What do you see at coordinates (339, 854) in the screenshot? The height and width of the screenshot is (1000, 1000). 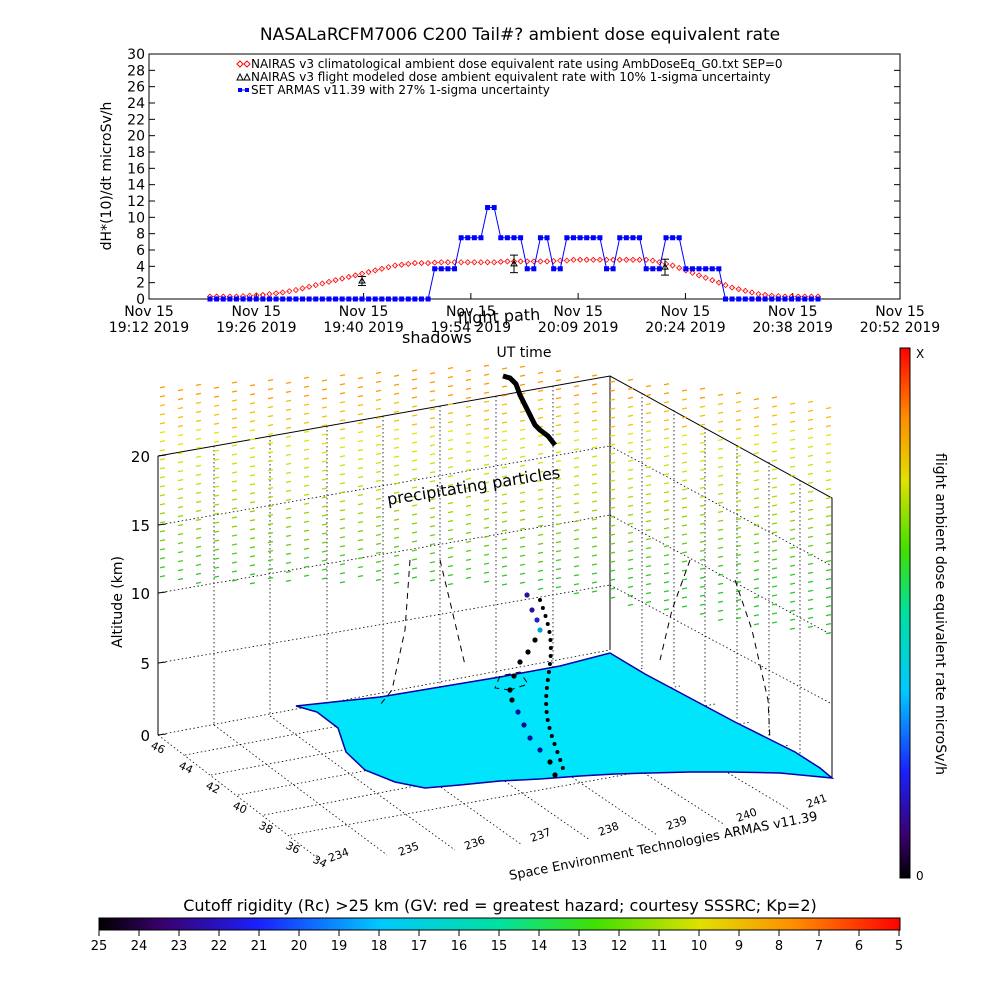 I see `lon-tick-label: 234` at bounding box center [339, 854].